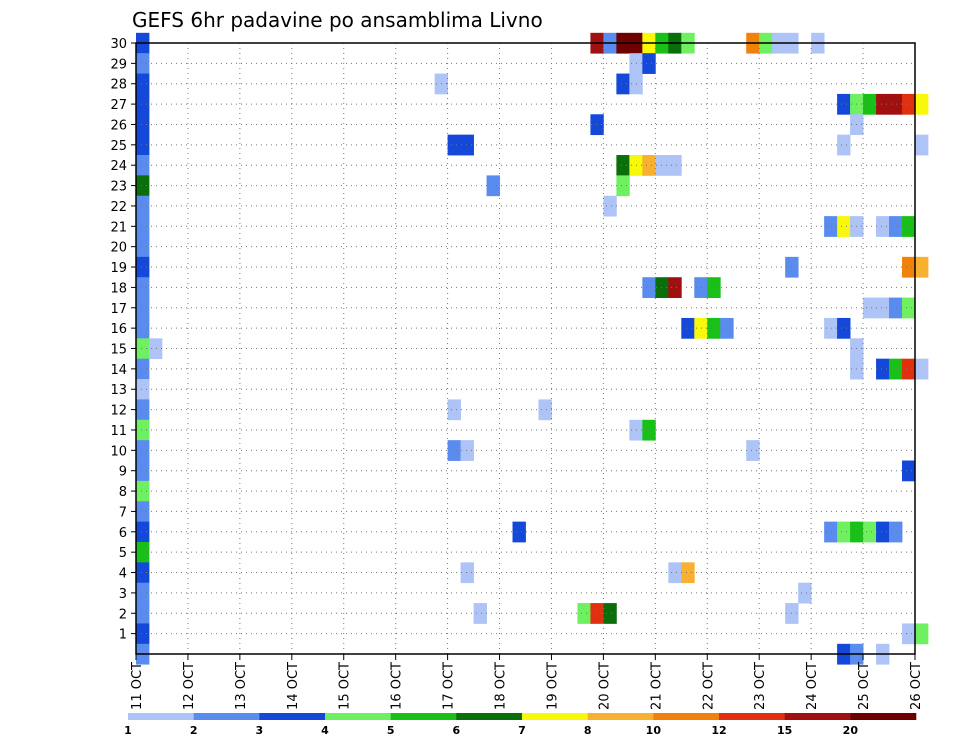 This screenshot has width=960, height=742. I want to click on y-tick-label: 6, so click(123, 533).